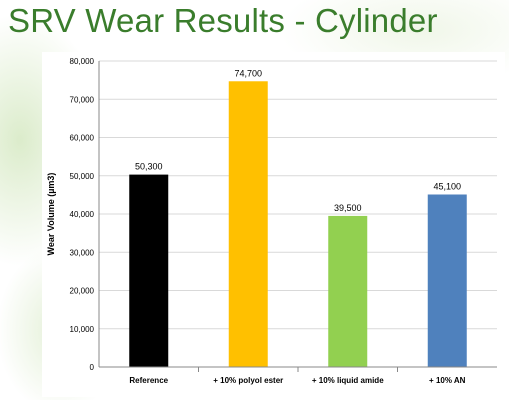 The height and width of the screenshot is (402, 509). What do you see at coordinates (248, 73) in the screenshot?
I see `data-label: 74,700` at bounding box center [248, 73].